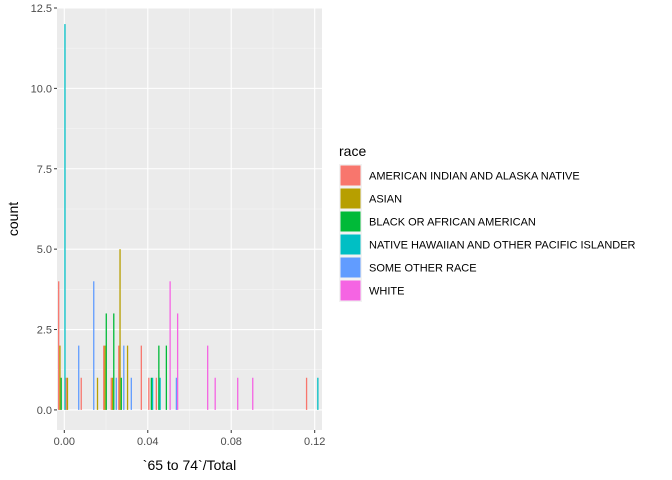 The image size is (672, 480). I want to click on x-tick-label: 0.12, so click(314, 442).